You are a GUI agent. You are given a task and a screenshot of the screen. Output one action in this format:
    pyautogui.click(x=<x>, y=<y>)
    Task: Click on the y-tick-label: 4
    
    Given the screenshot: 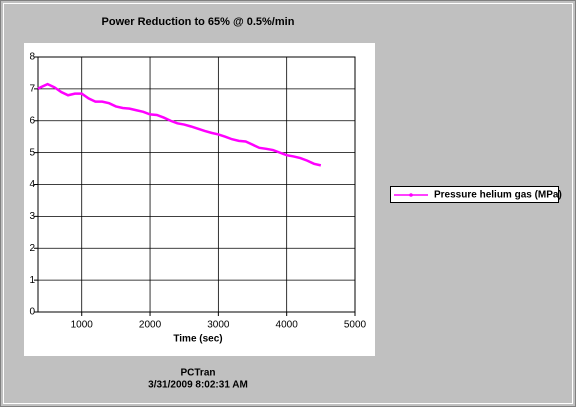 What is the action you would take?
    pyautogui.click(x=32, y=184)
    